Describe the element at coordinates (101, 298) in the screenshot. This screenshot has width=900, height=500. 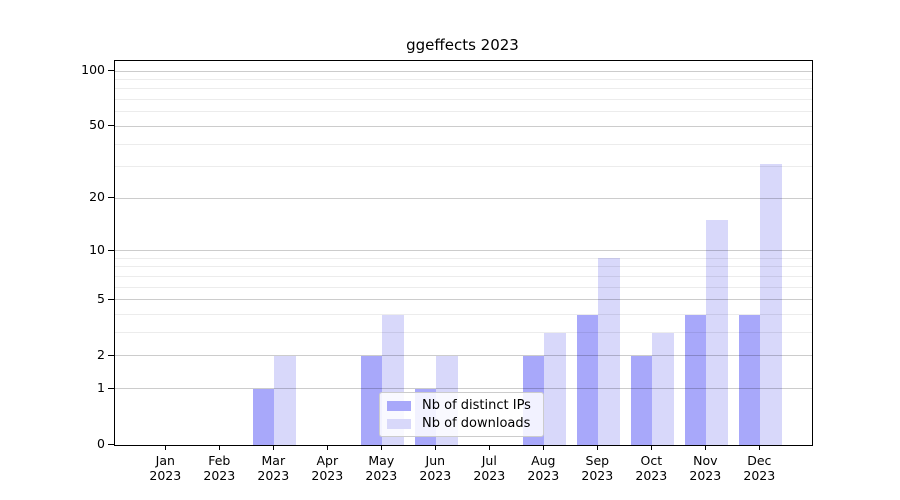
I see `y-tick-label: 5` at that location.